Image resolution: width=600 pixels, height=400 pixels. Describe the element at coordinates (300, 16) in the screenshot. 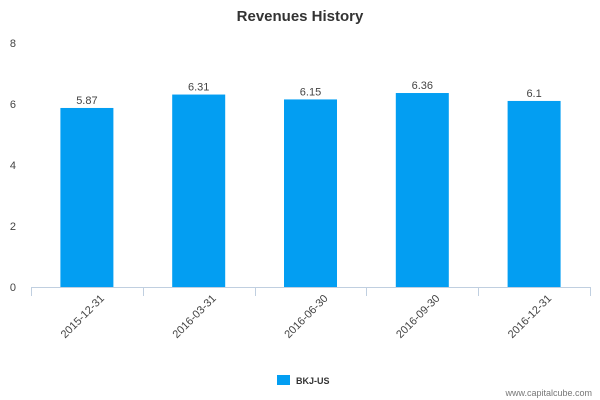

I see `chart-title: Revenues History` at that location.